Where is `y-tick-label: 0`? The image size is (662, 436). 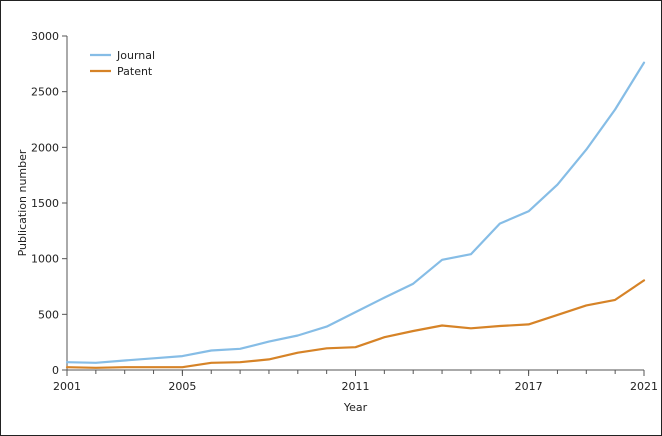
y-tick-label: 0 is located at coordinates (55, 370).